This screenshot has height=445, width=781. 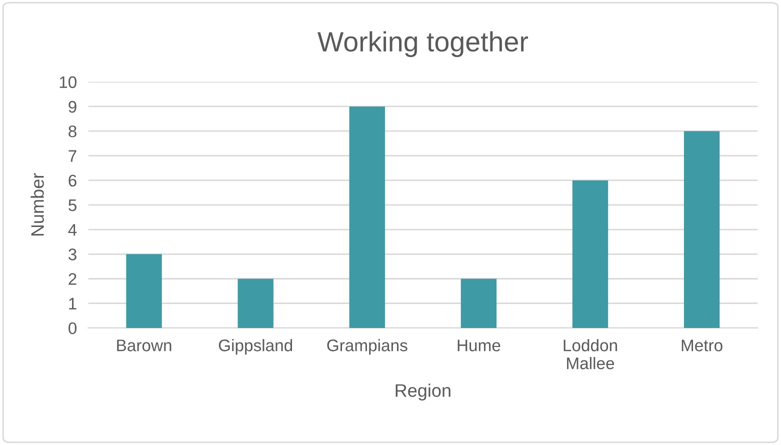 I want to click on x-axis-title: Region, so click(x=423, y=392).